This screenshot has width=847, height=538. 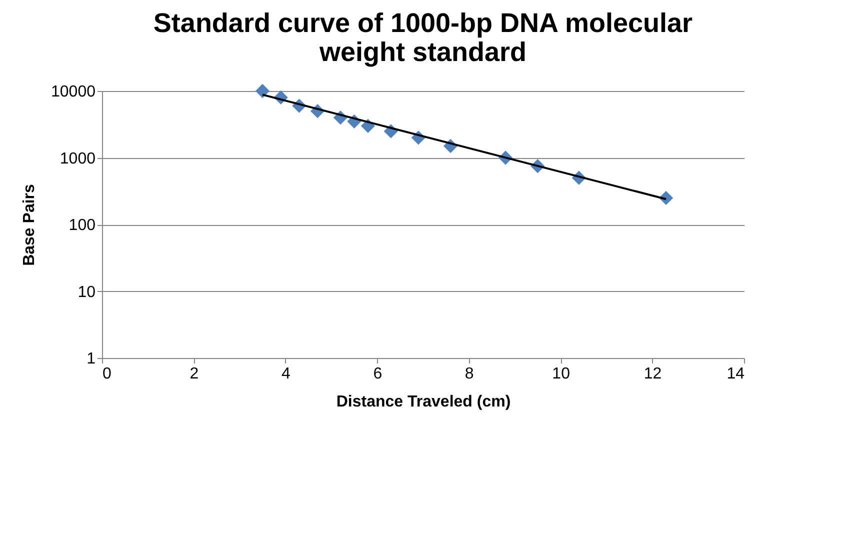 I want to click on x-tick-label: 6, so click(x=377, y=374).